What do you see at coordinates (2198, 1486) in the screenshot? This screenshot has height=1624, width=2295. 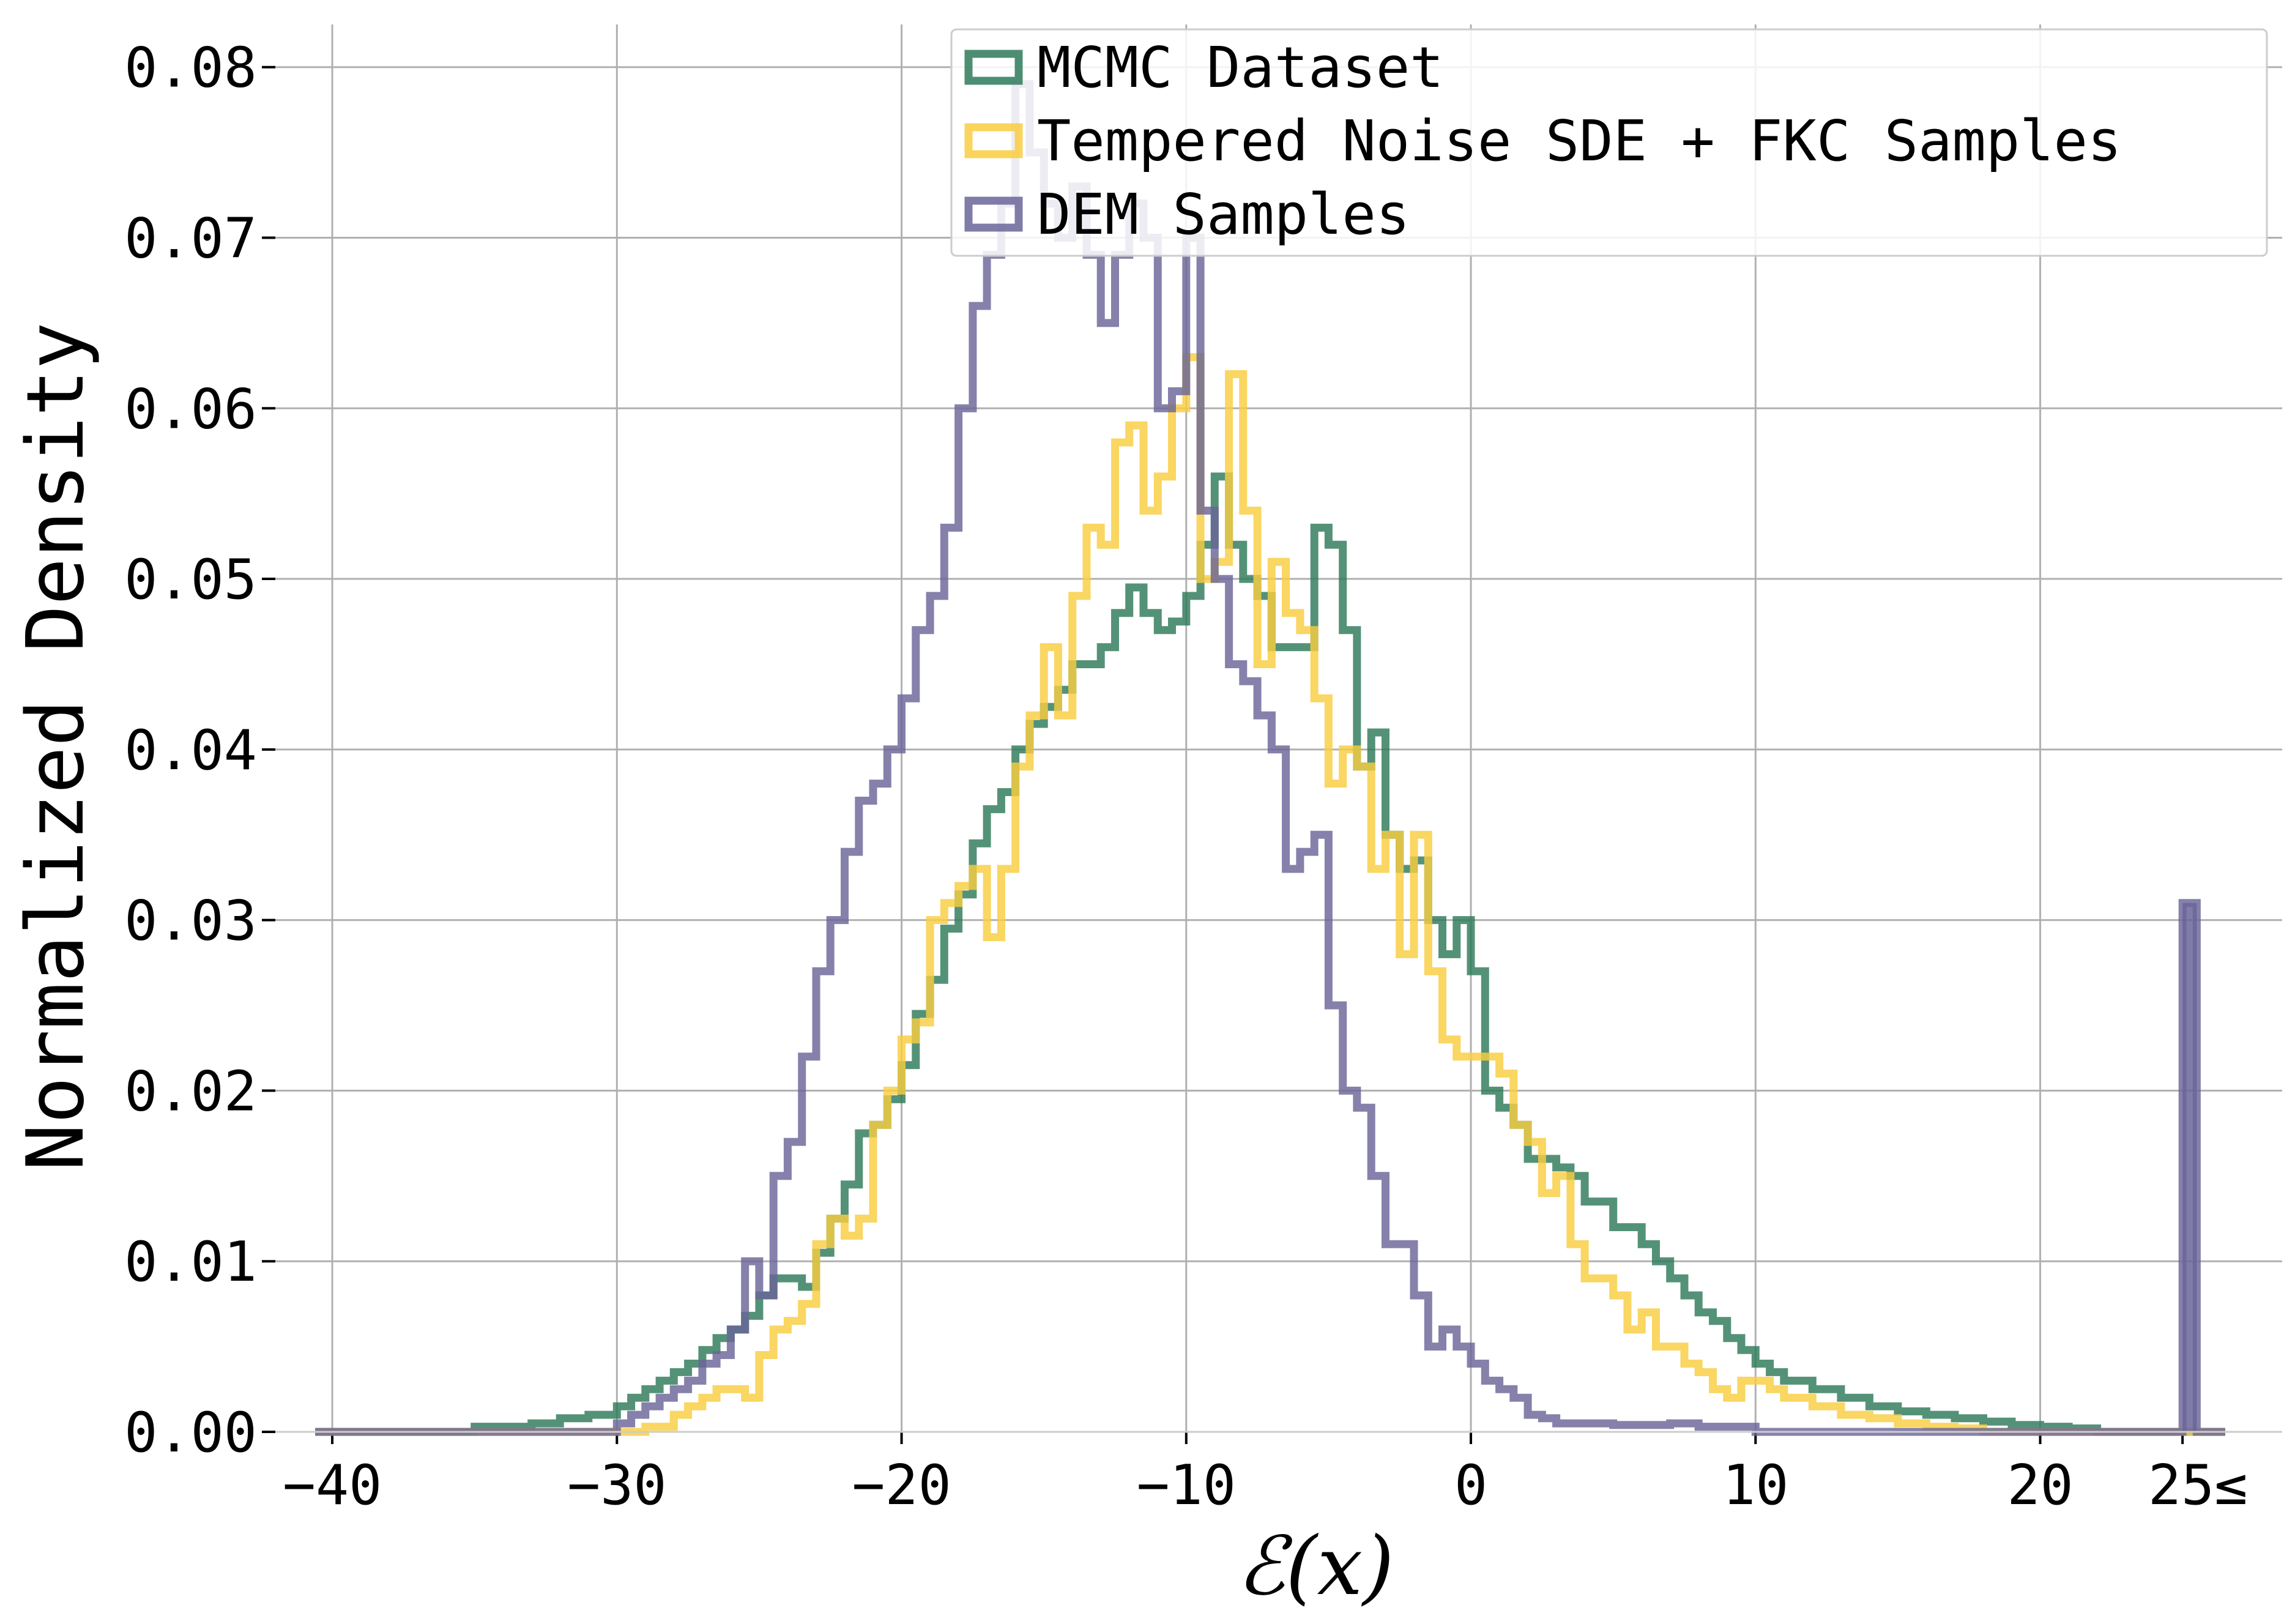 I see `x-tick-label: 25≤` at bounding box center [2198, 1486].